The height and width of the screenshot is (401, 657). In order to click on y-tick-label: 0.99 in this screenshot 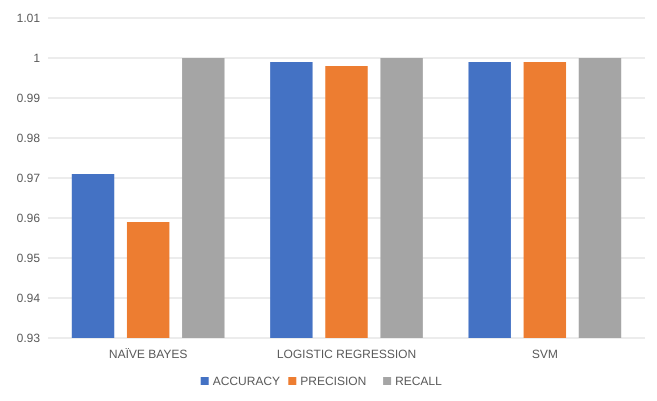, I will do `click(28, 98)`.